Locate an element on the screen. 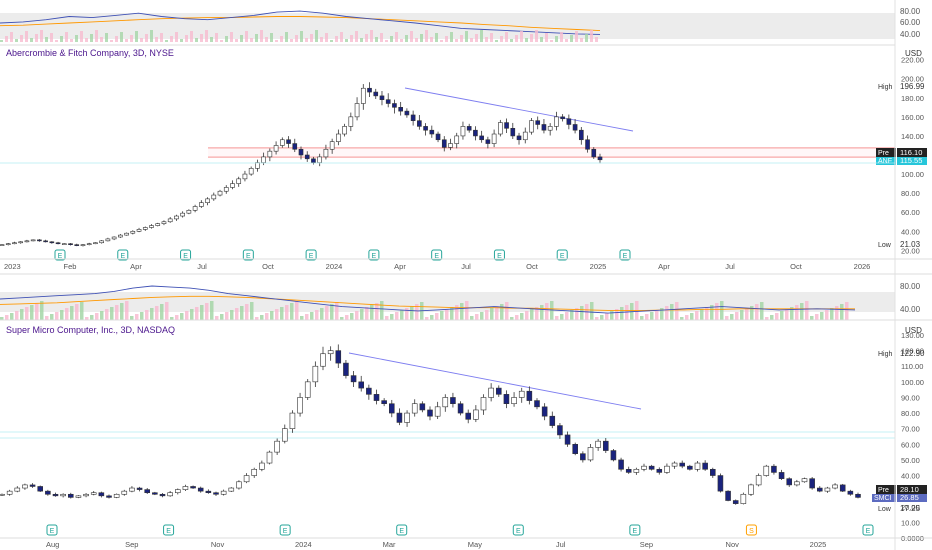 The height and width of the screenshot is (550, 932). low-label: Low is located at coordinates (885, 509).